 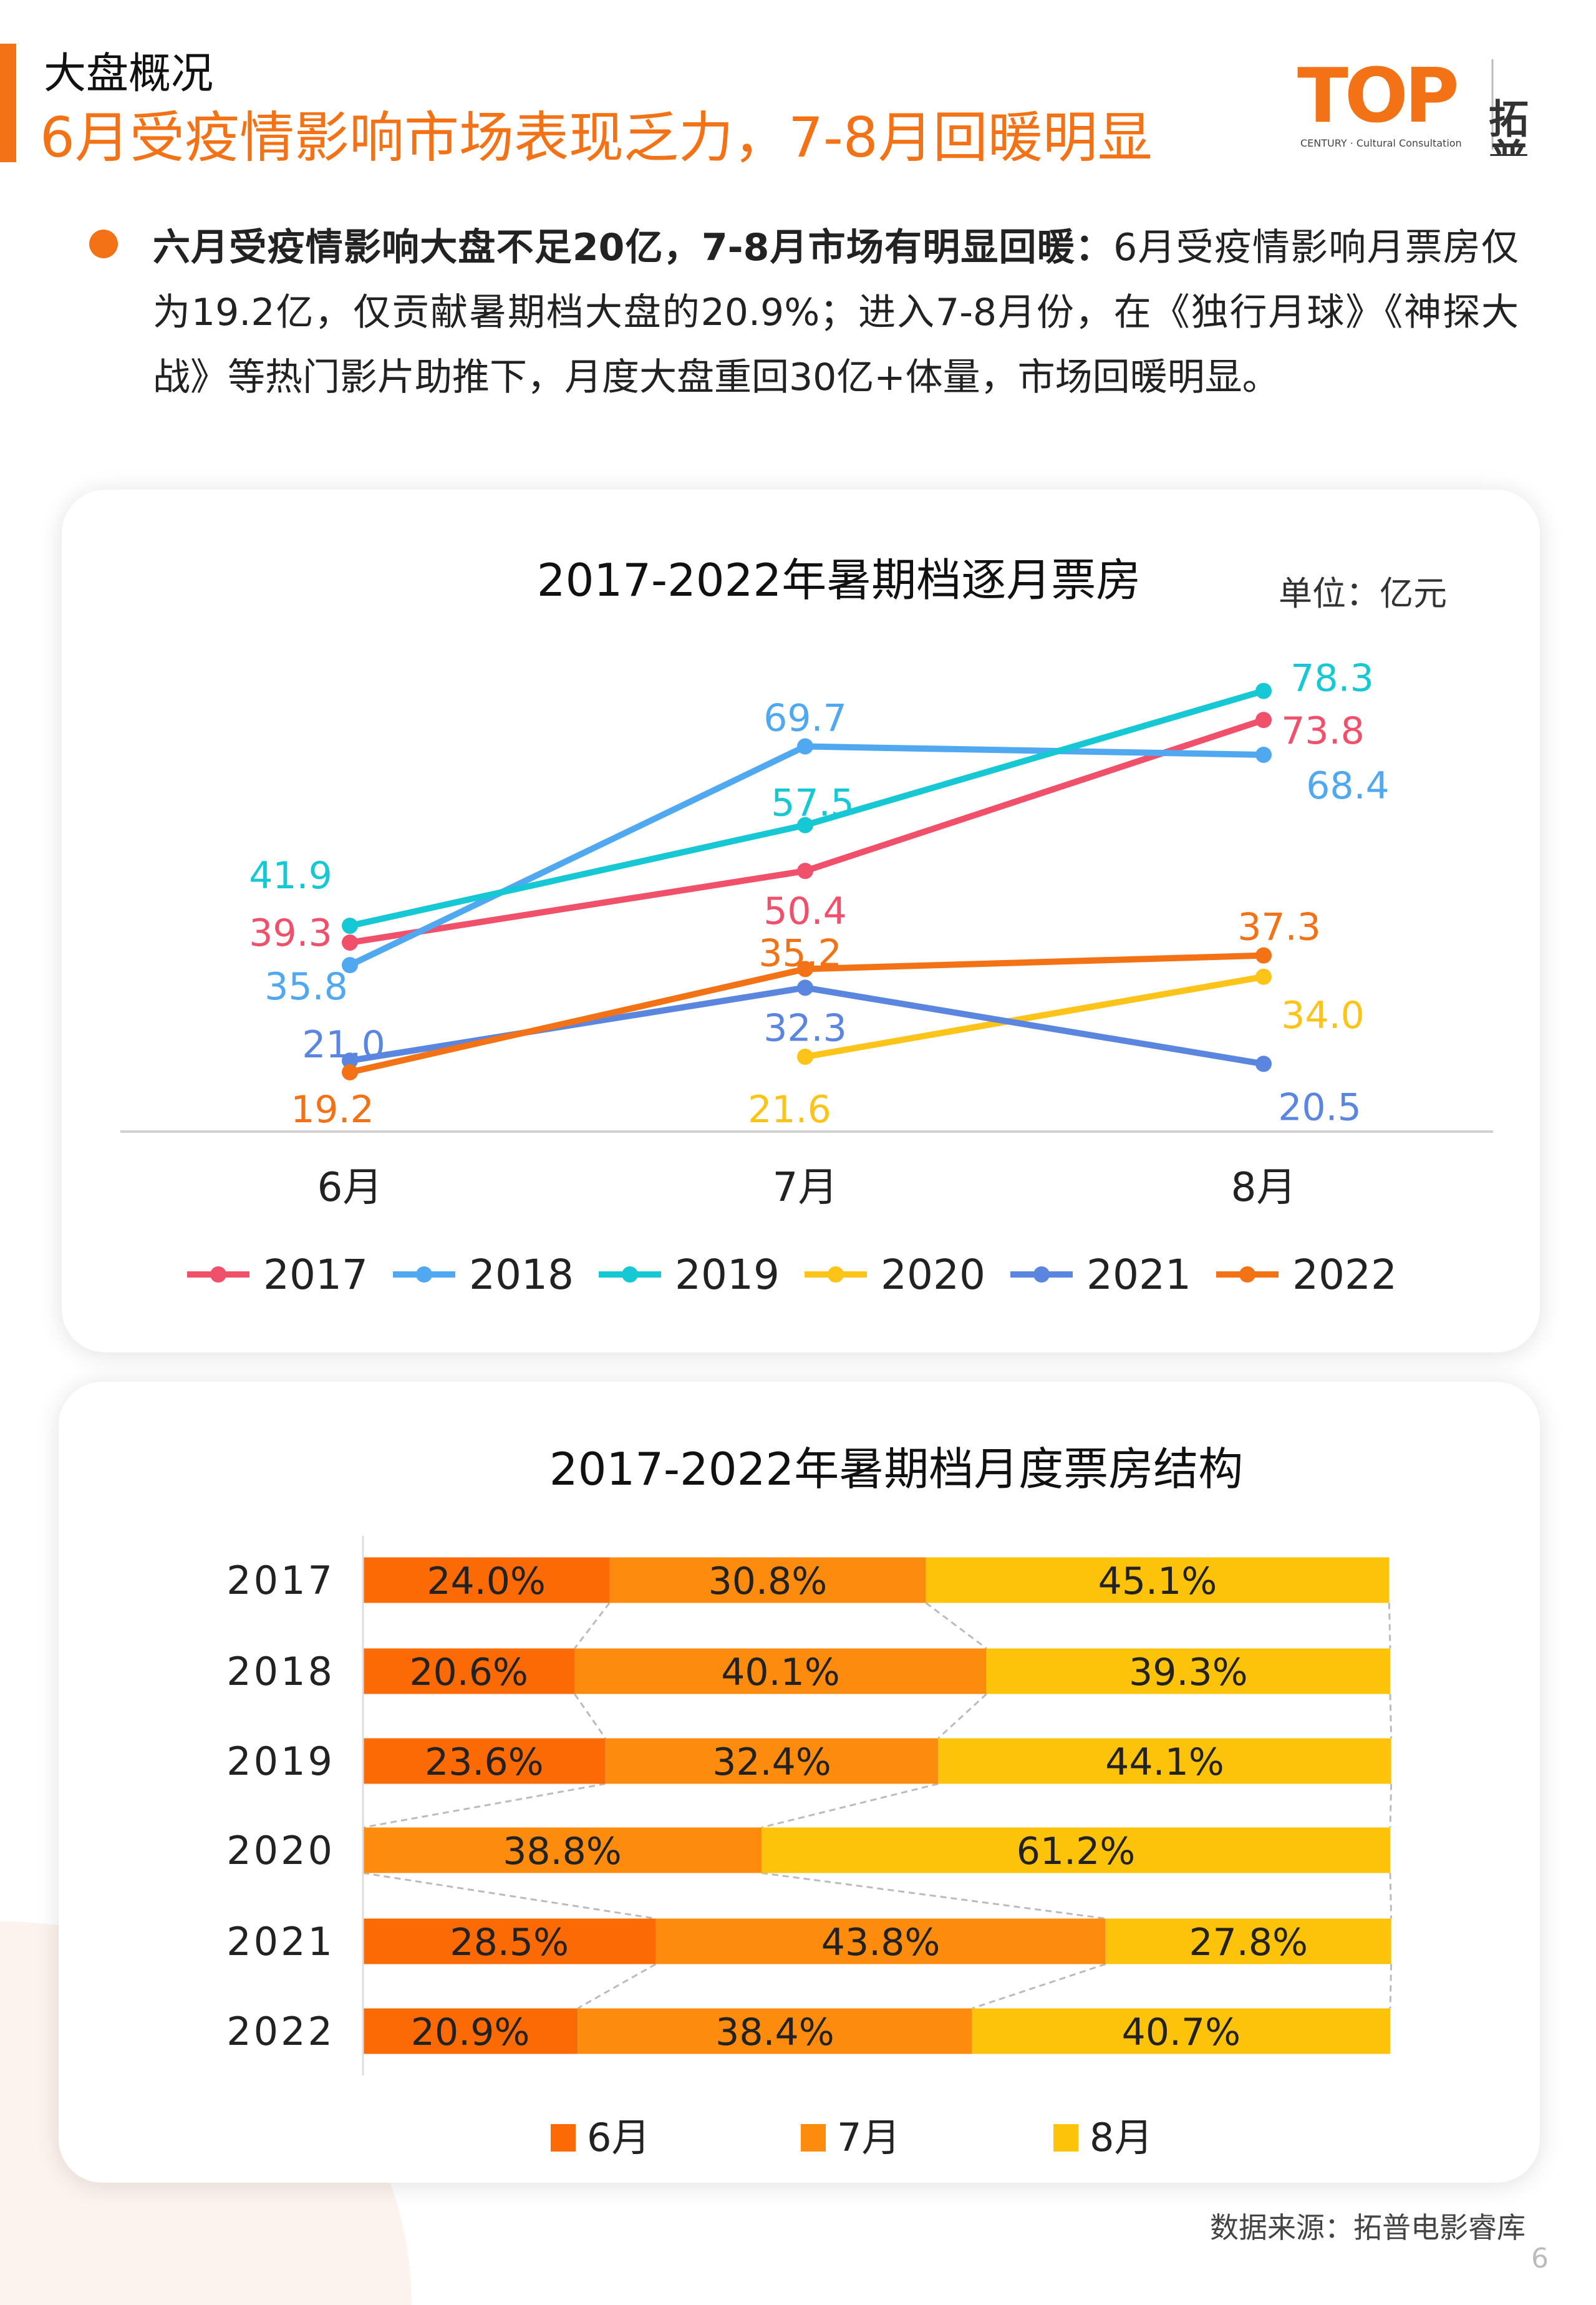 I want to click on series-2022: 19.2 35.2 37.3, so click(x=806, y=1019).